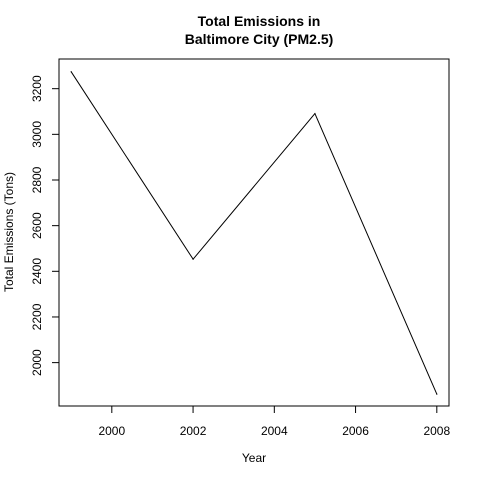  What do you see at coordinates (37, 362) in the screenshot?
I see `y-tick-label: 2000` at bounding box center [37, 362].